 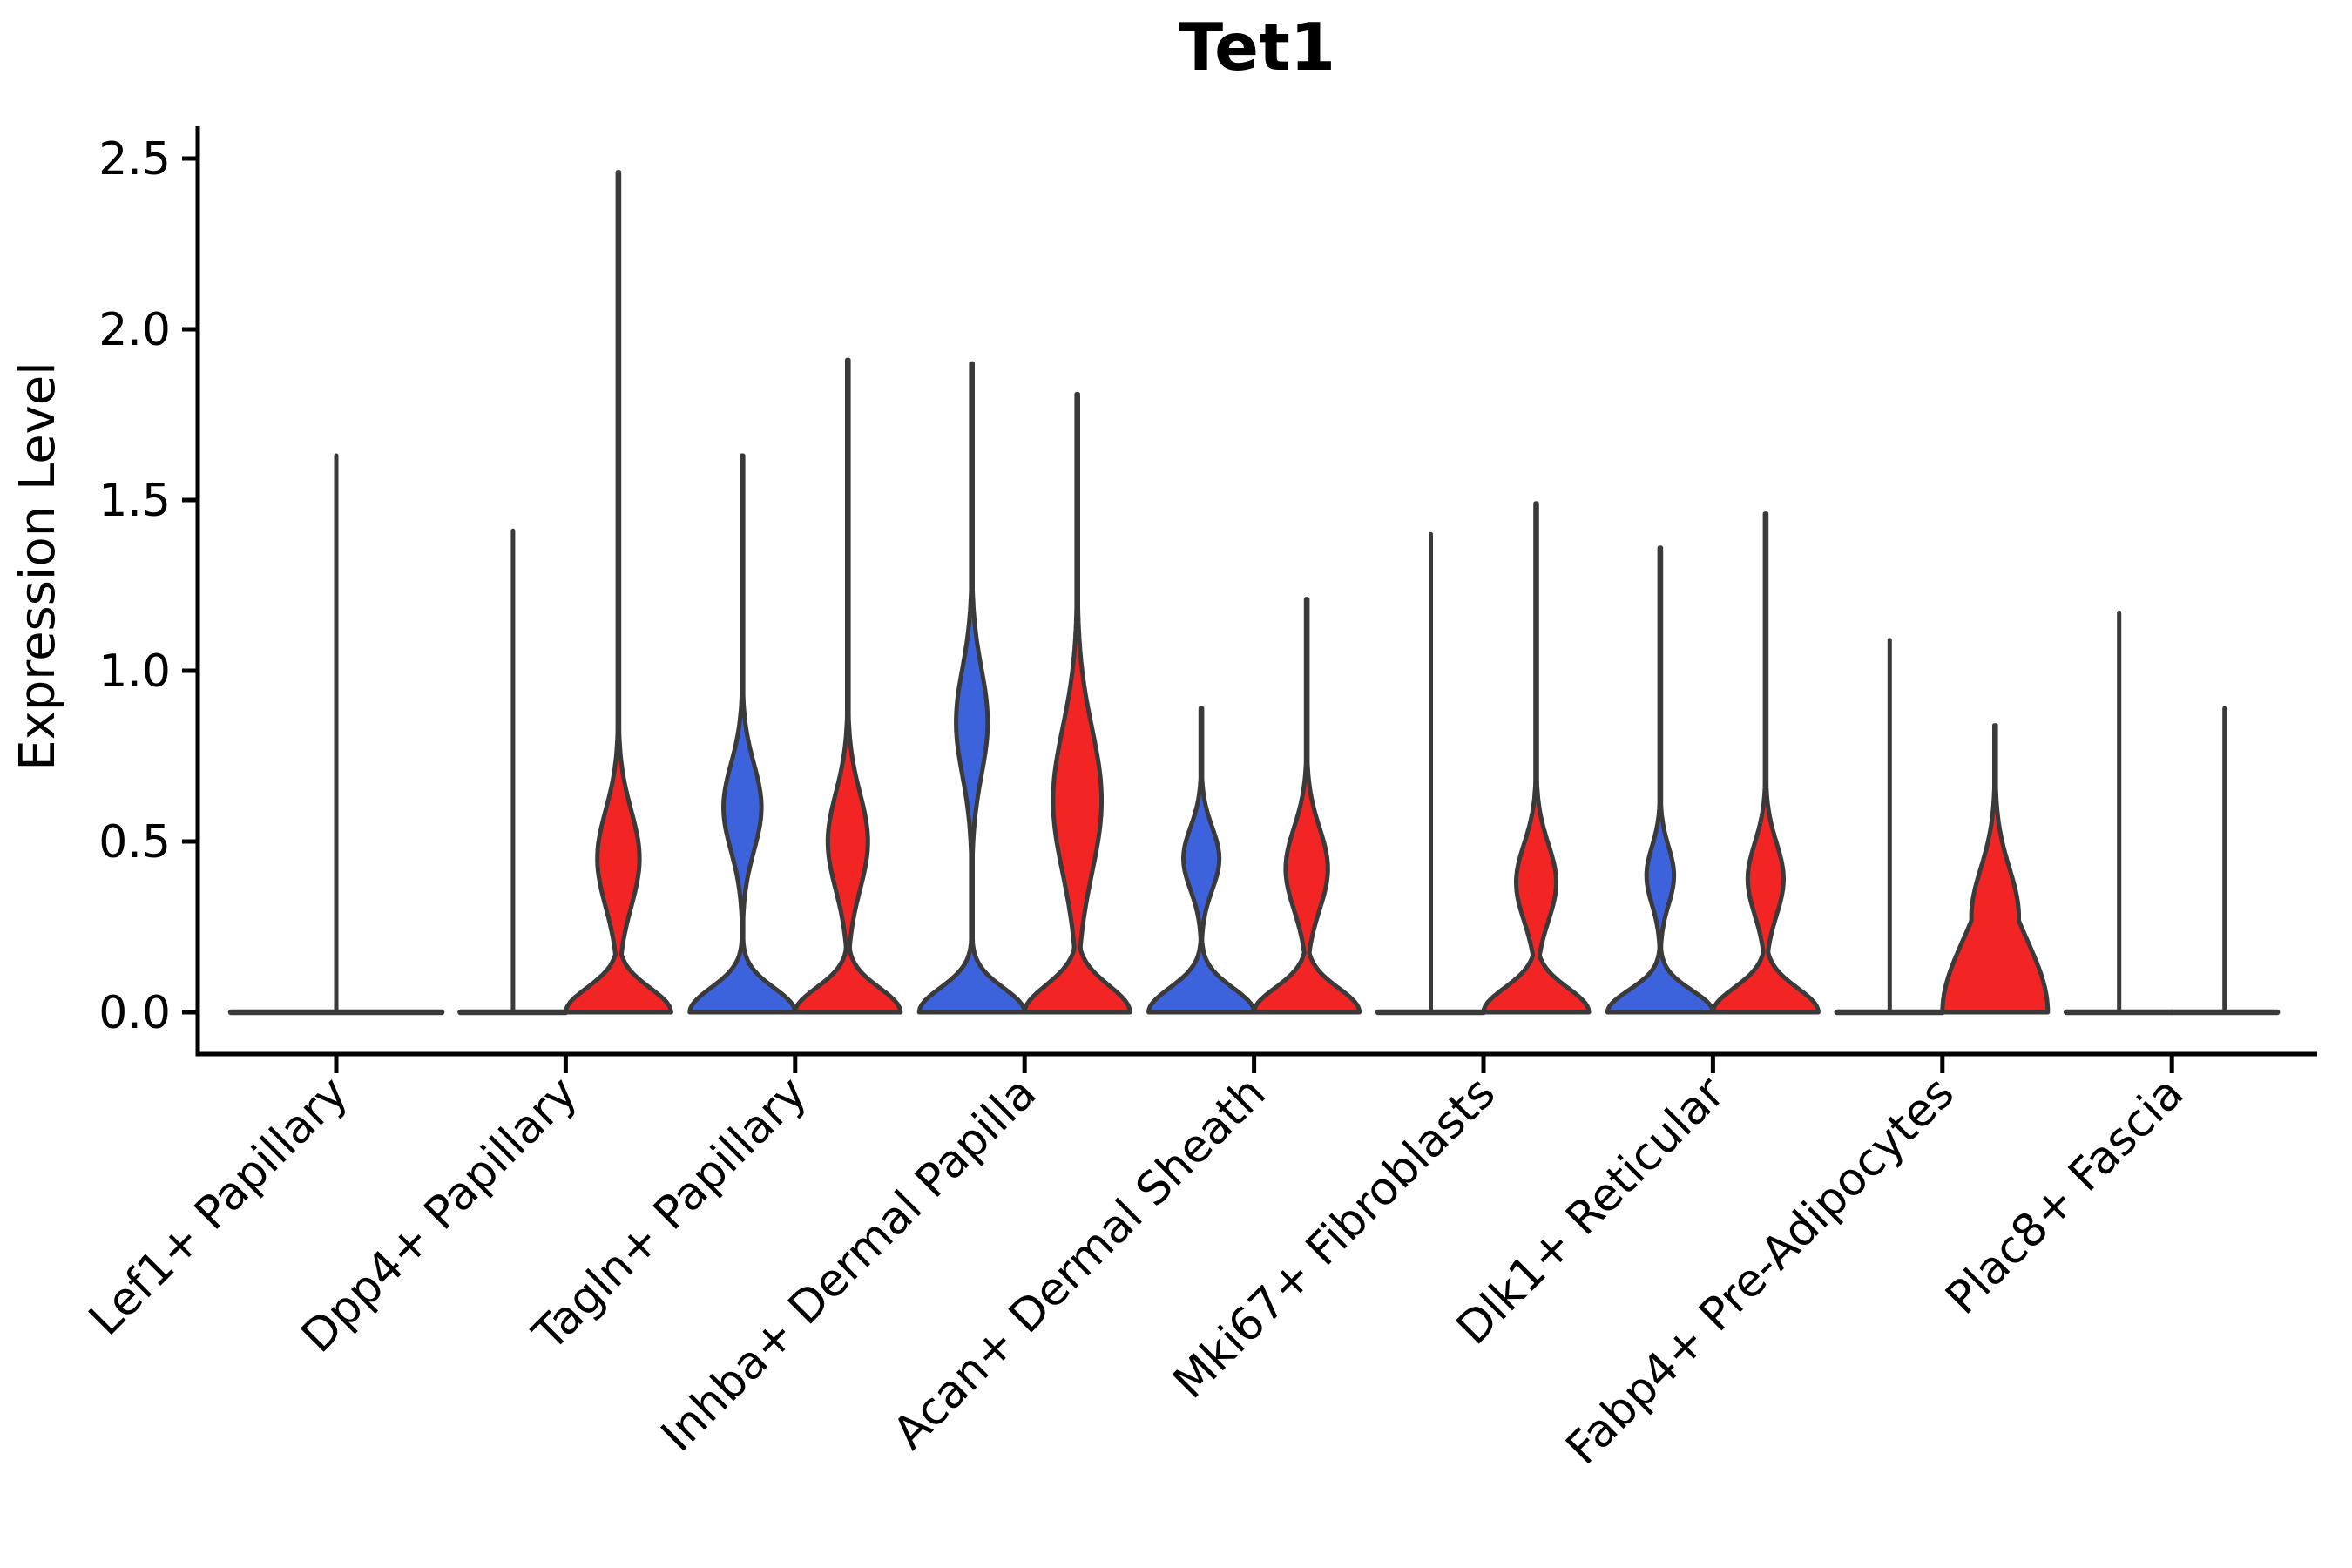 I want to click on violin-2-left, so click(x=742, y=734).